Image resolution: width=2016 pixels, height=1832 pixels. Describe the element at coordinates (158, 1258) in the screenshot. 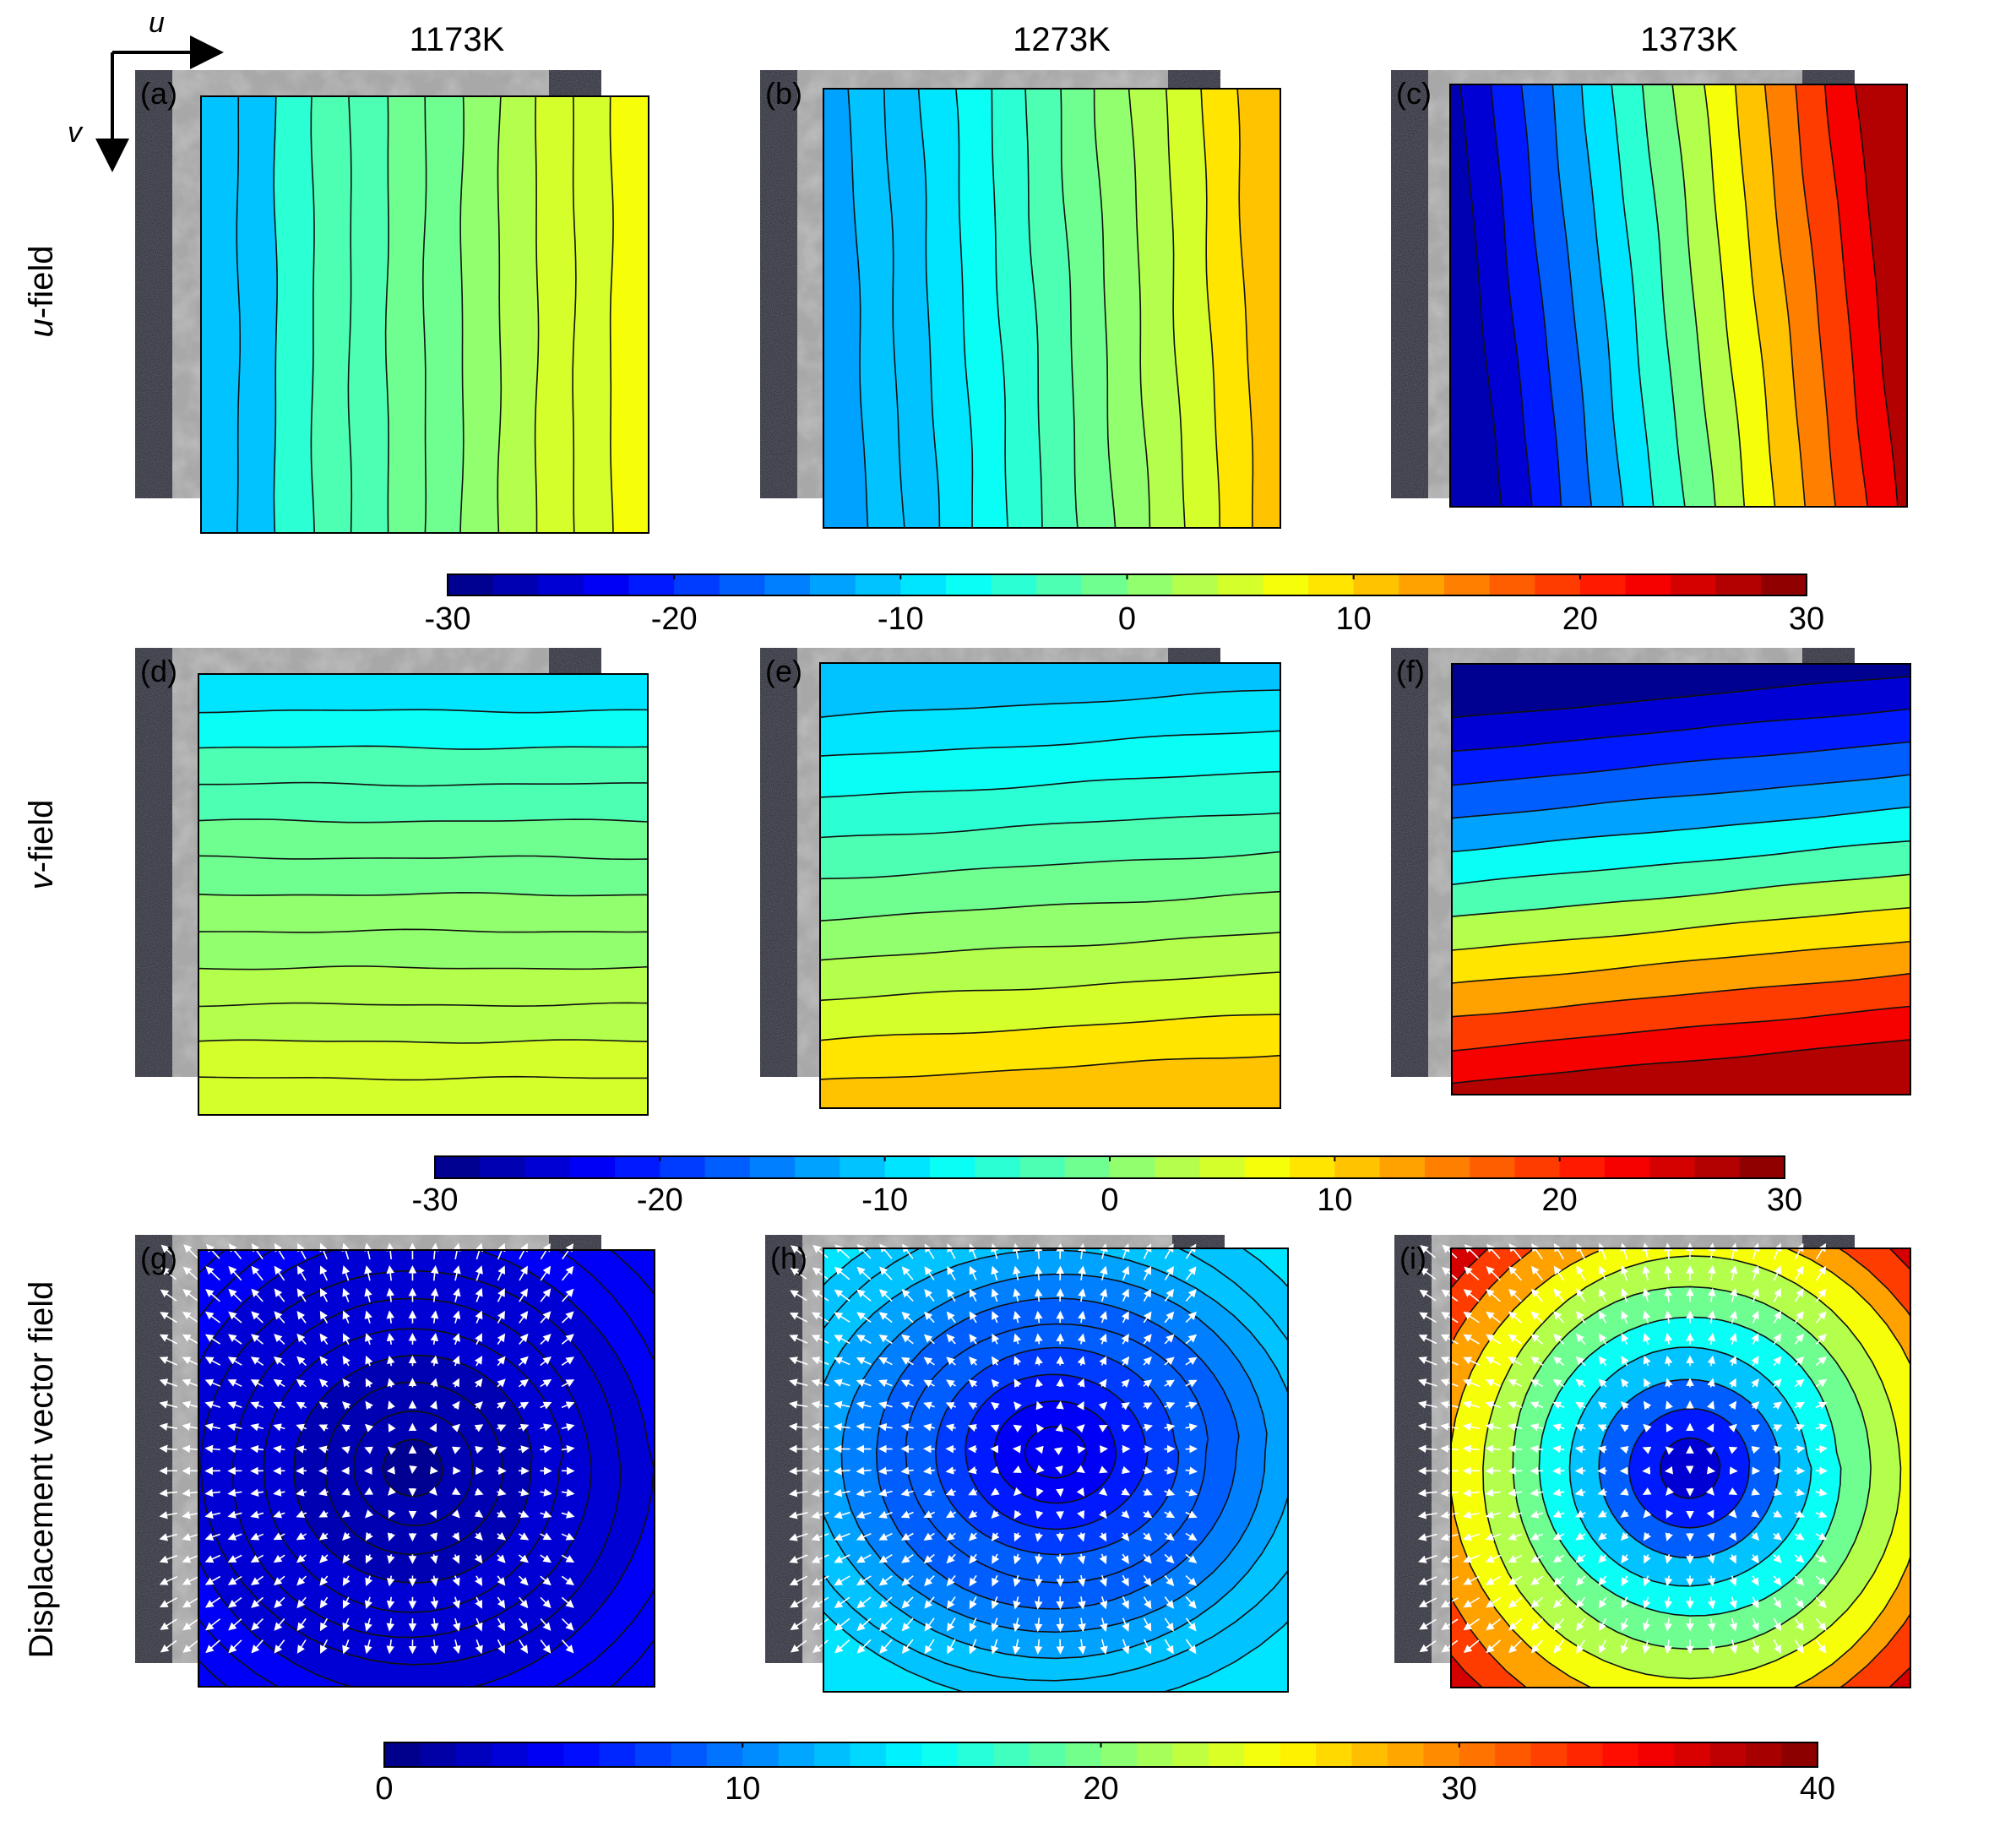

I see `panel-label: (g)` at that location.